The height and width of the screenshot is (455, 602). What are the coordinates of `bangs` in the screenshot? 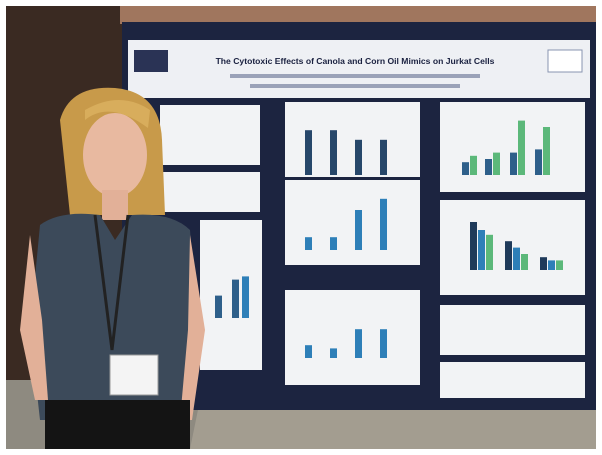 It's located at (117, 114).